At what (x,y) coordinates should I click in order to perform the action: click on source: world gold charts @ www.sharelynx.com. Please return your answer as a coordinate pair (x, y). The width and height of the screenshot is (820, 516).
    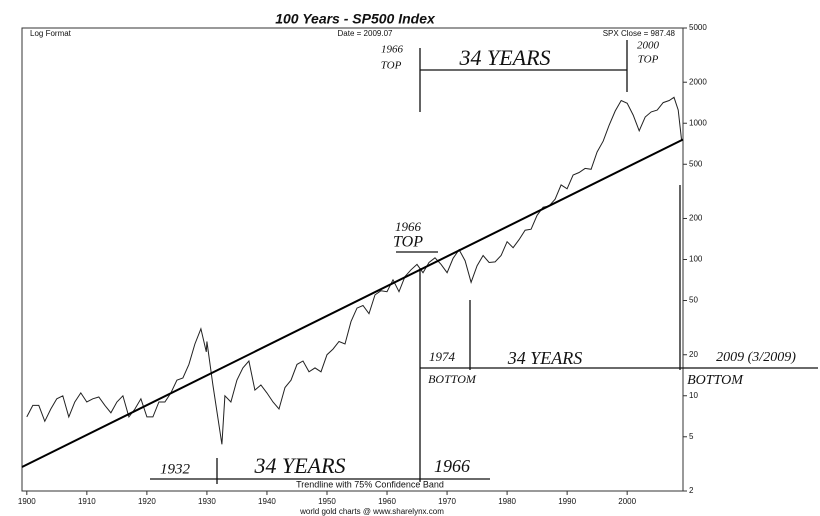
    Looking at the image, I should click on (371, 511).